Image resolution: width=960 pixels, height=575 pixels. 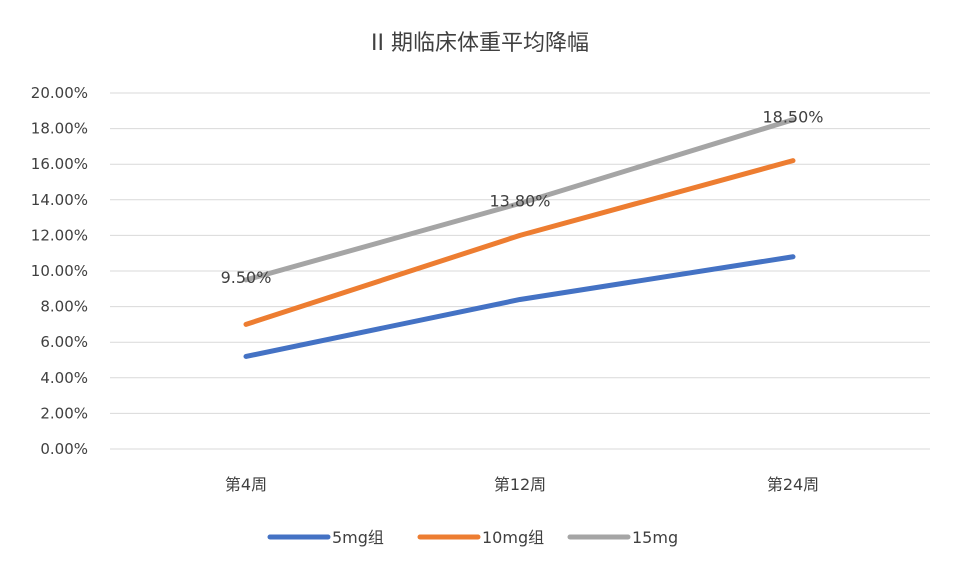 What do you see at coordinates (64, 413) in the screenshot?
I see `y-tick-label: 2.00%` at bounding box center [64, 413].